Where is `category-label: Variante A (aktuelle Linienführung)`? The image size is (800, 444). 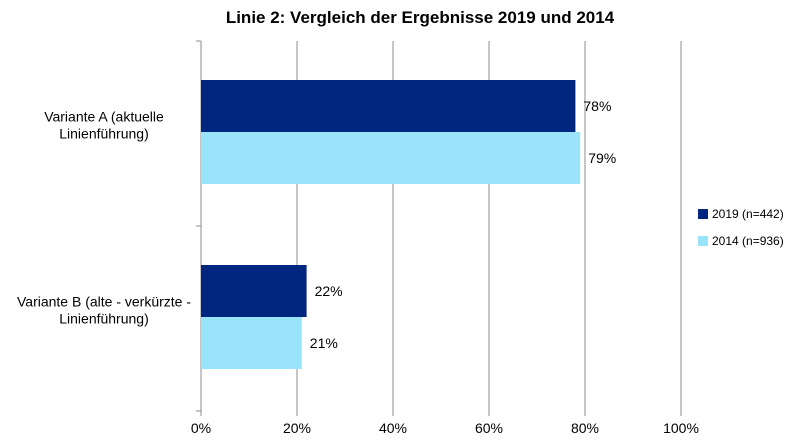
category-label: Variante A (aktuelle Linienführung) is located at coordinates (104, 125).